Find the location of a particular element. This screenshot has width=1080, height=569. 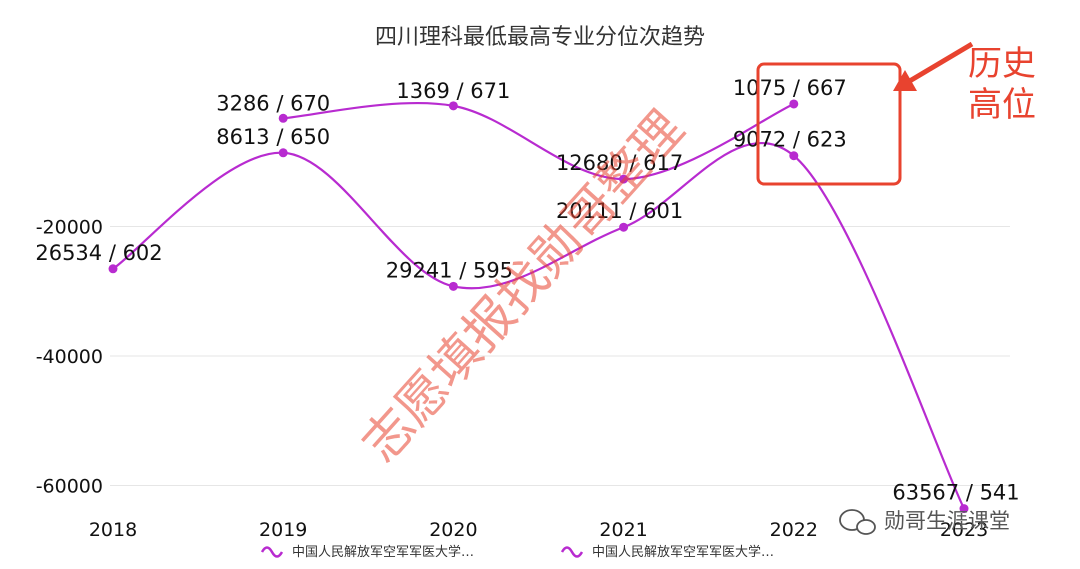

chart-title: 四川理科最低最高专业分位次趋势 is located at coordinates (540, 37).